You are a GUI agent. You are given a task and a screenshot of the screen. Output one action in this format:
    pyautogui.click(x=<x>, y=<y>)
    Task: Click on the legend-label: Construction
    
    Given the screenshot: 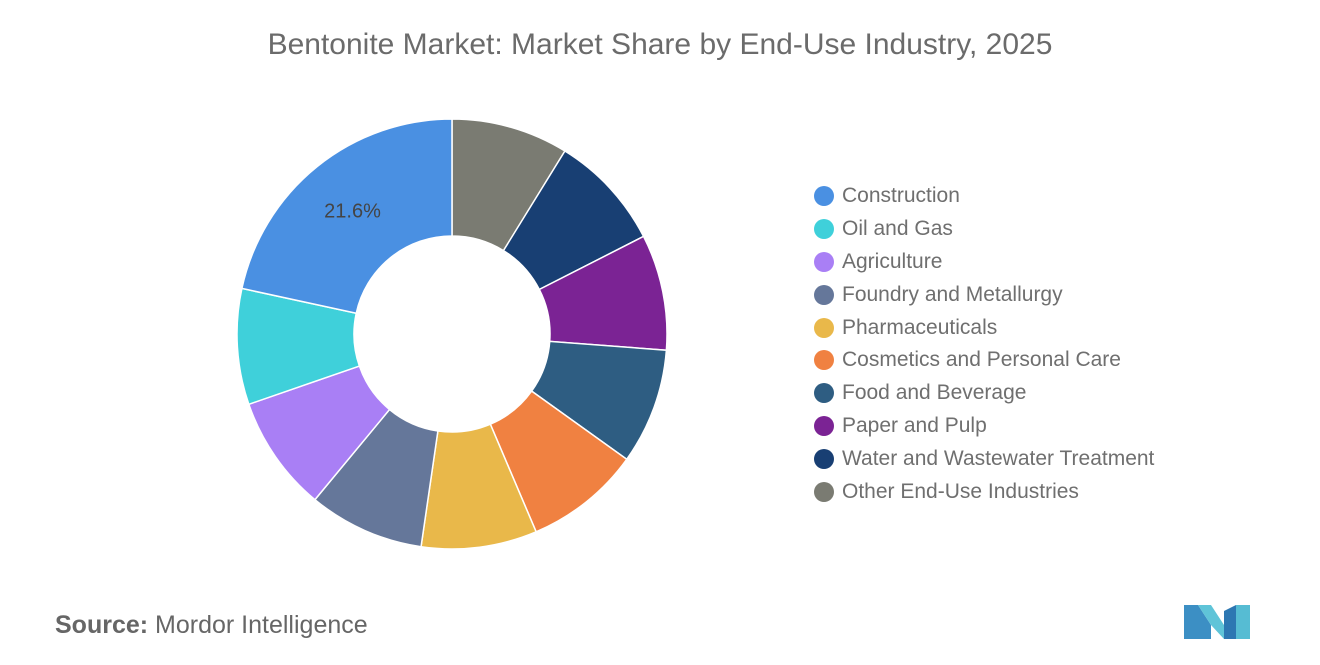 What is the action you would take?
    pyautogui.click(x=901, y=196)
    